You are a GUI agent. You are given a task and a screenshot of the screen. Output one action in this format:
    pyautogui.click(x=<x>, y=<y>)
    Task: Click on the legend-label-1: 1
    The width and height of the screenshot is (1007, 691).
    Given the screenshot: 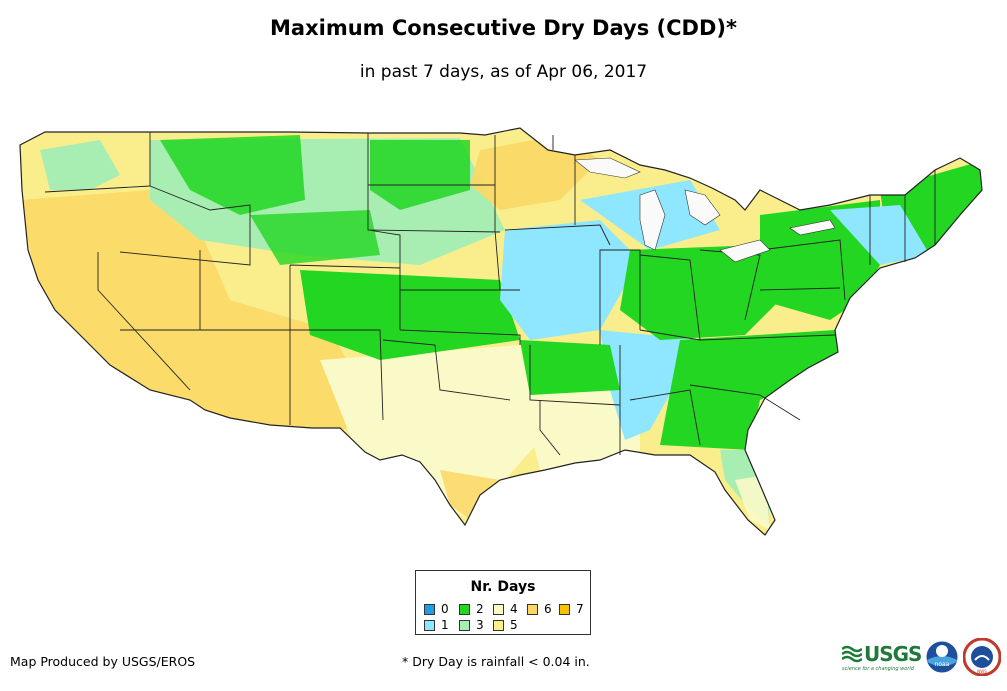 What is the action you would take?
    pyautogui.click(x=445, y=625)
    